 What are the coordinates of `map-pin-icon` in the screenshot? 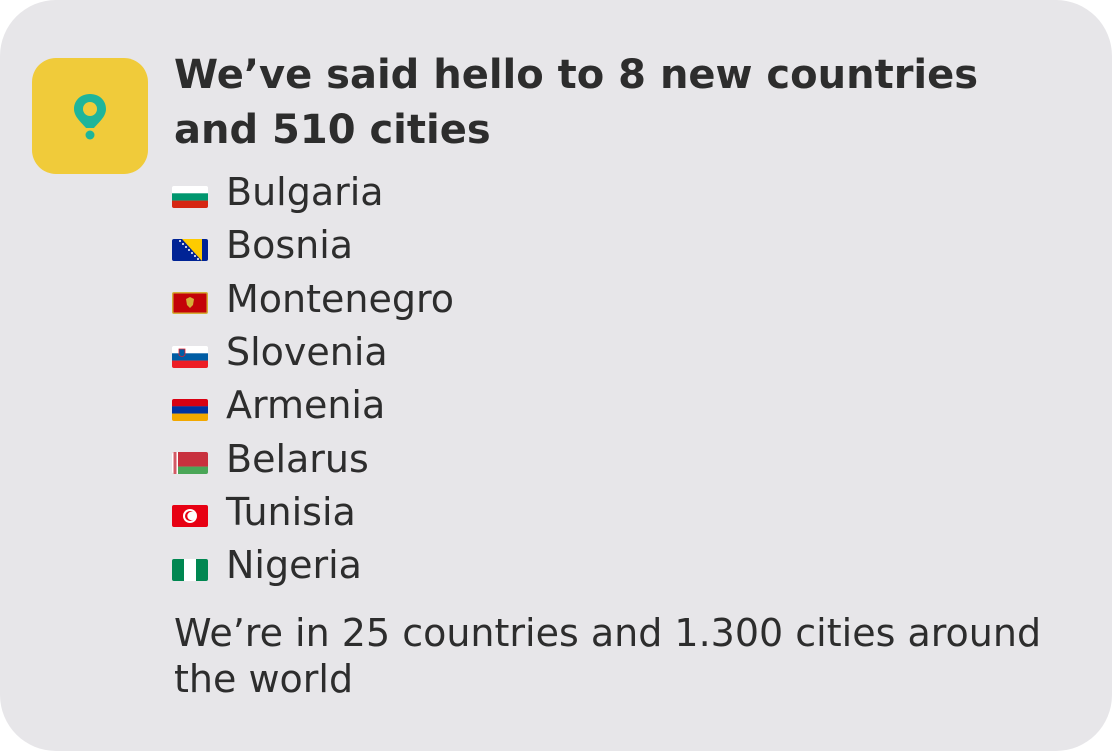 It's located at (90, 116).